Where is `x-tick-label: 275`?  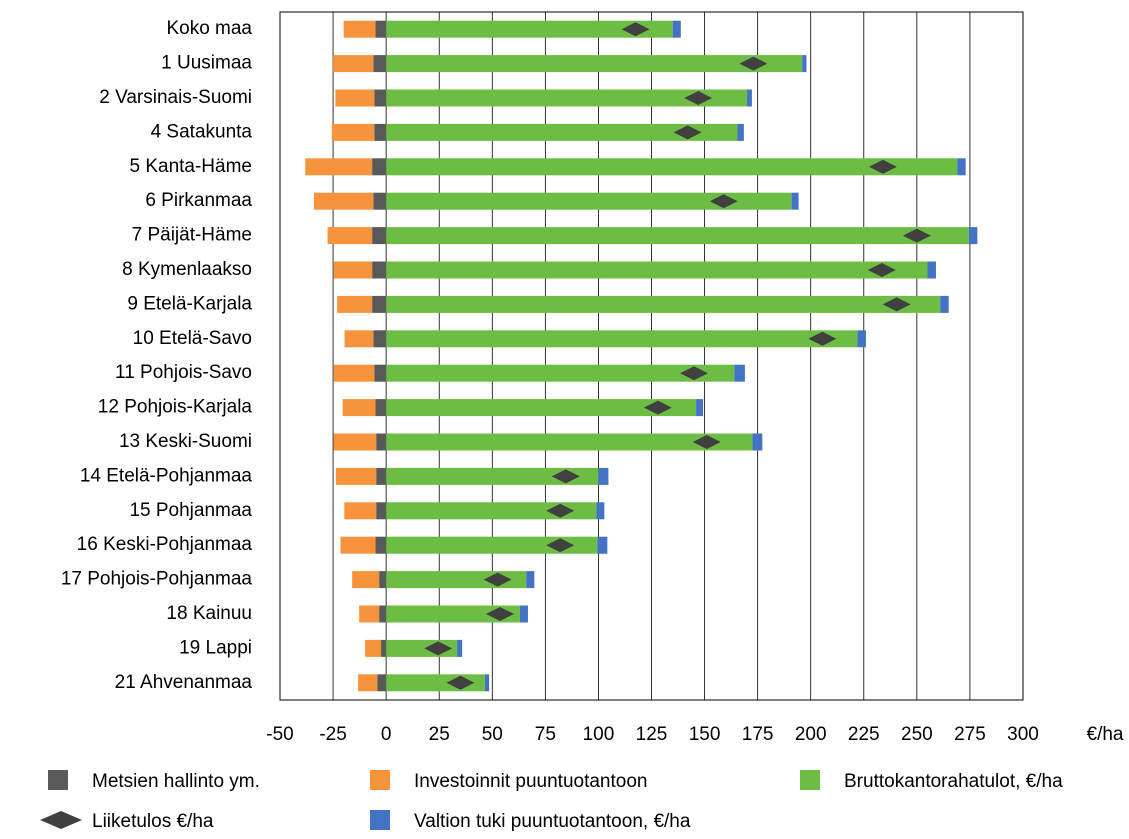 x-tick-label: 275 is located at coordinates (970, 734).